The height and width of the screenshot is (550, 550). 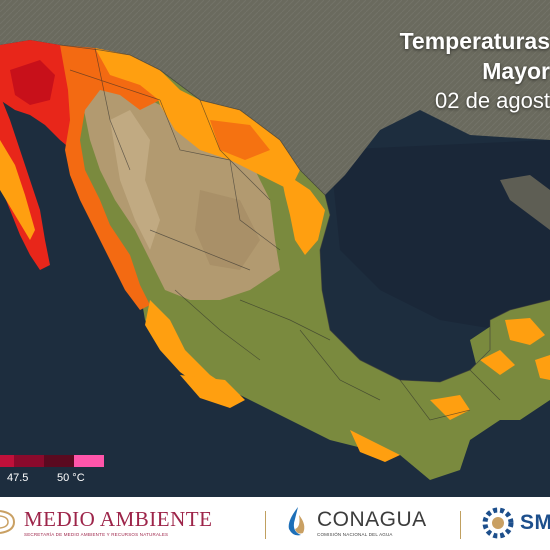 What do you see at coordinates (8, 522) in the screenshot?
I see `medio-ambiente-emblem-icon` at bounding box center [8, 522].